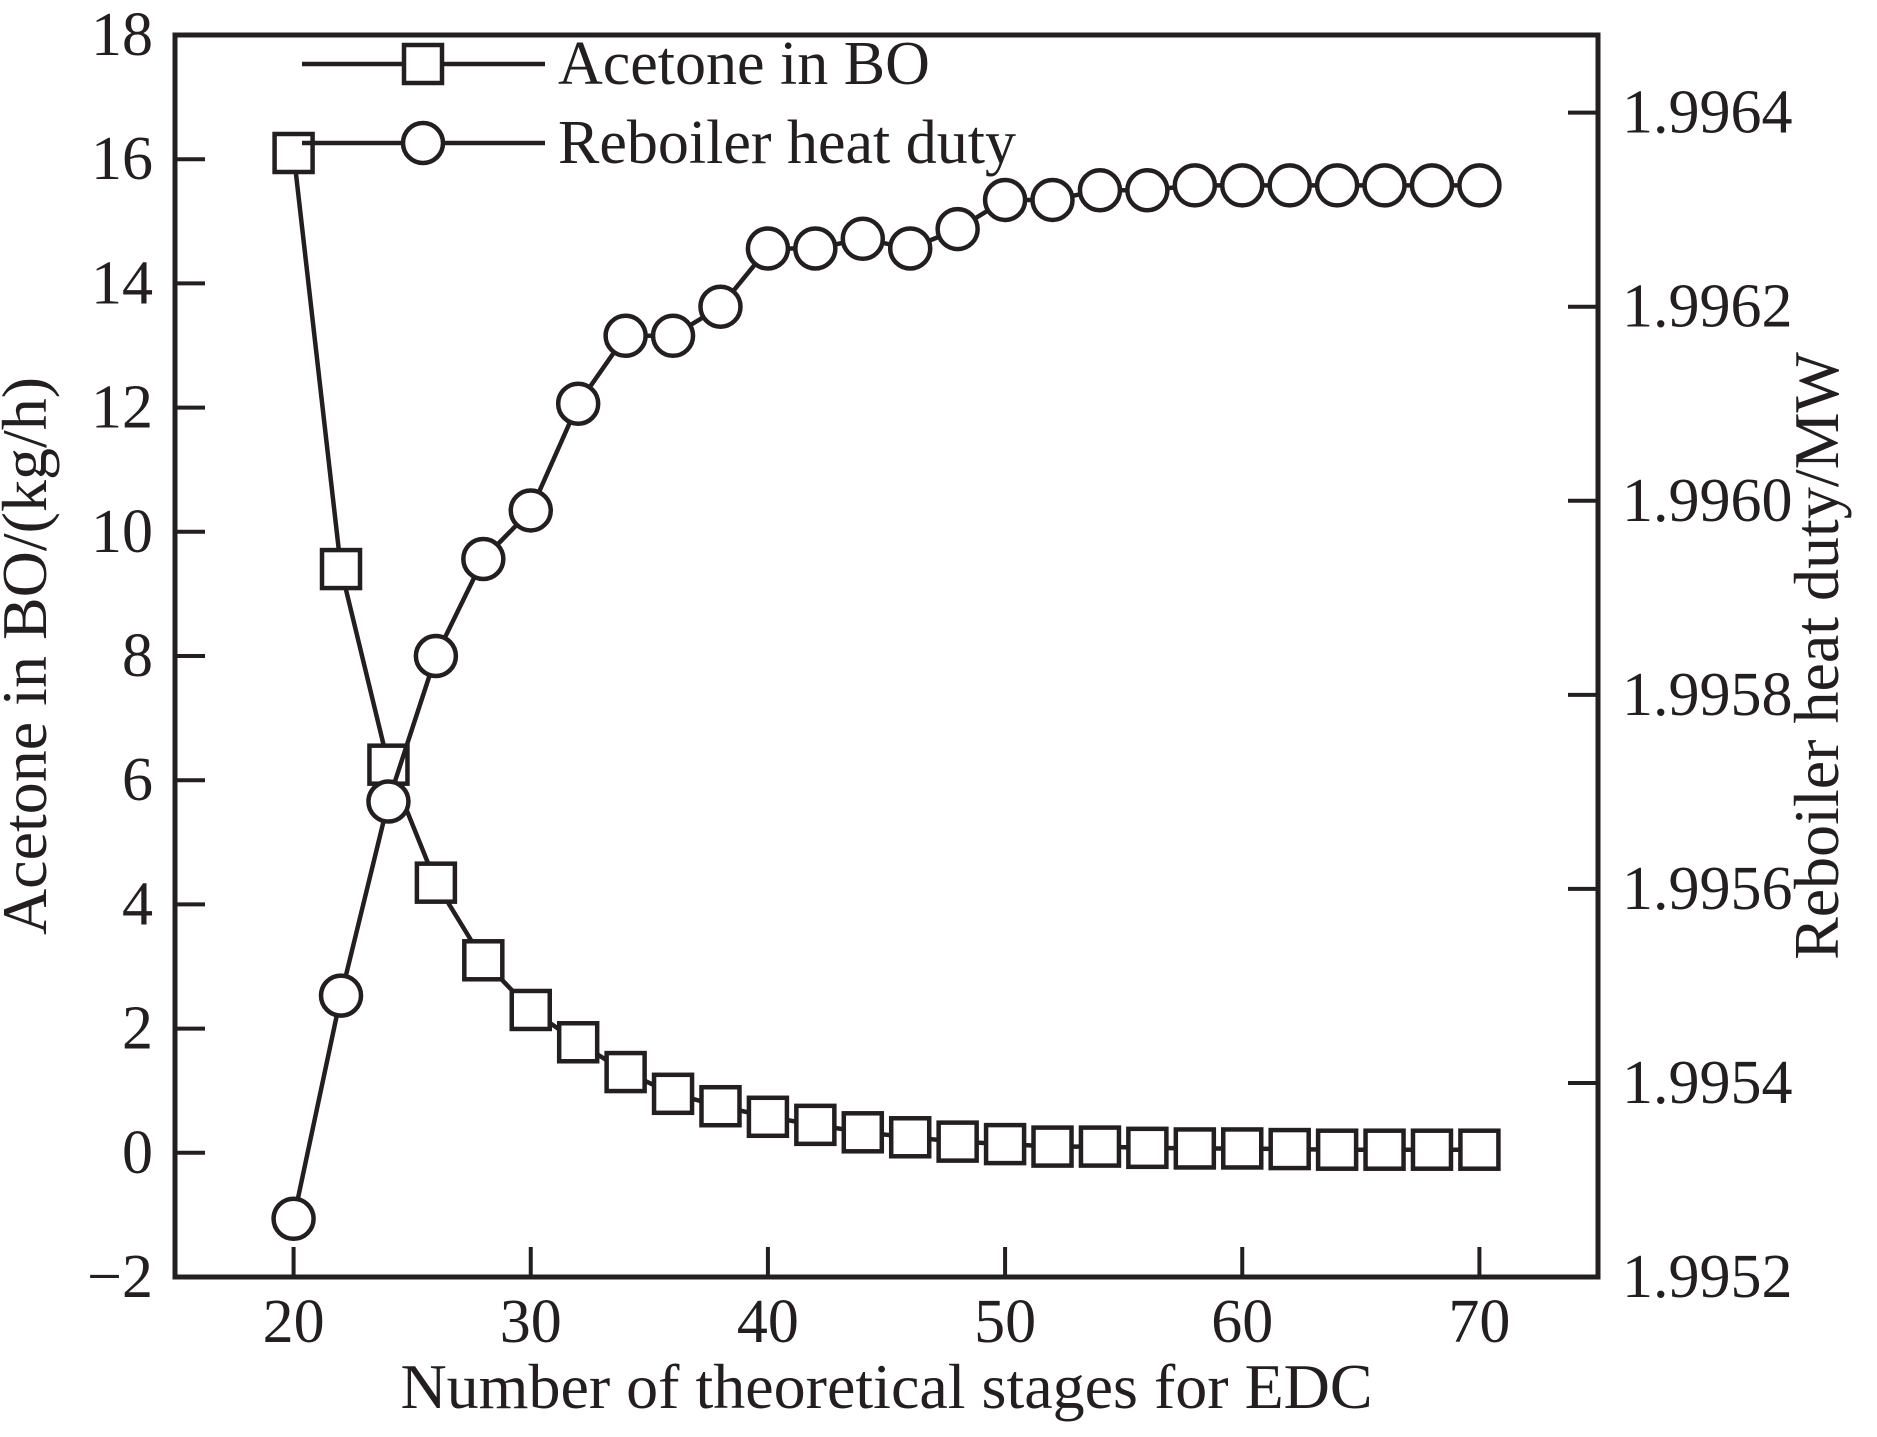 Image resolution: width=1877 pixels, height=1437 pixels. I want to click on left-axis-tick-label: 18, so click(122, 35).